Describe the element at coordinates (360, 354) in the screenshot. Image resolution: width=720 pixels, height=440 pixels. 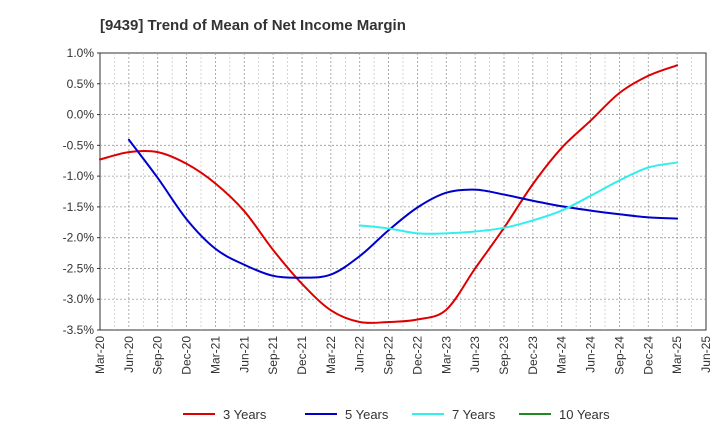
I see `x-tick-label: Jun-22` at that location.